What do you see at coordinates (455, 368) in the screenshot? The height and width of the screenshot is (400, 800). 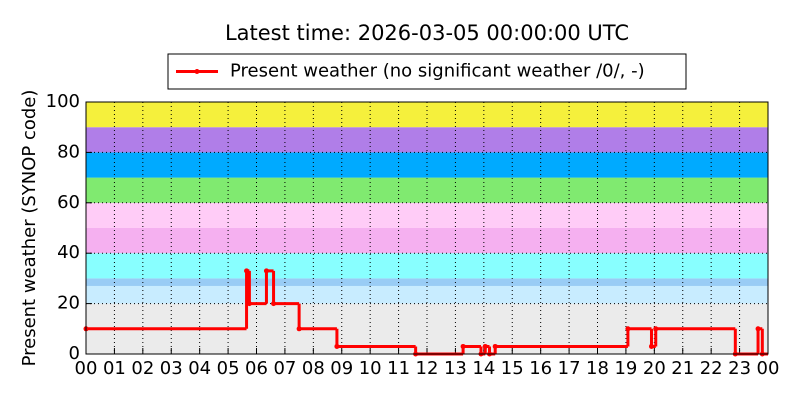 I see `x-tick-label: 13` at bounding box center [455, 368].